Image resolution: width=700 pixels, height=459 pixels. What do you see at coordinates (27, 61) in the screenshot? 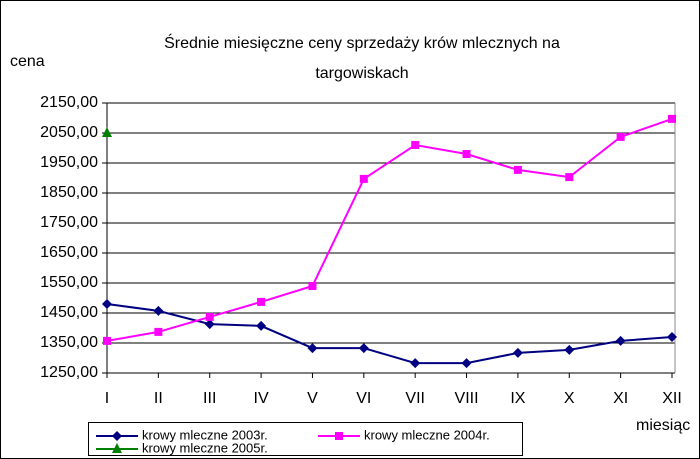
I see `y-axis-label: cena` at bounding box center [27, 61].